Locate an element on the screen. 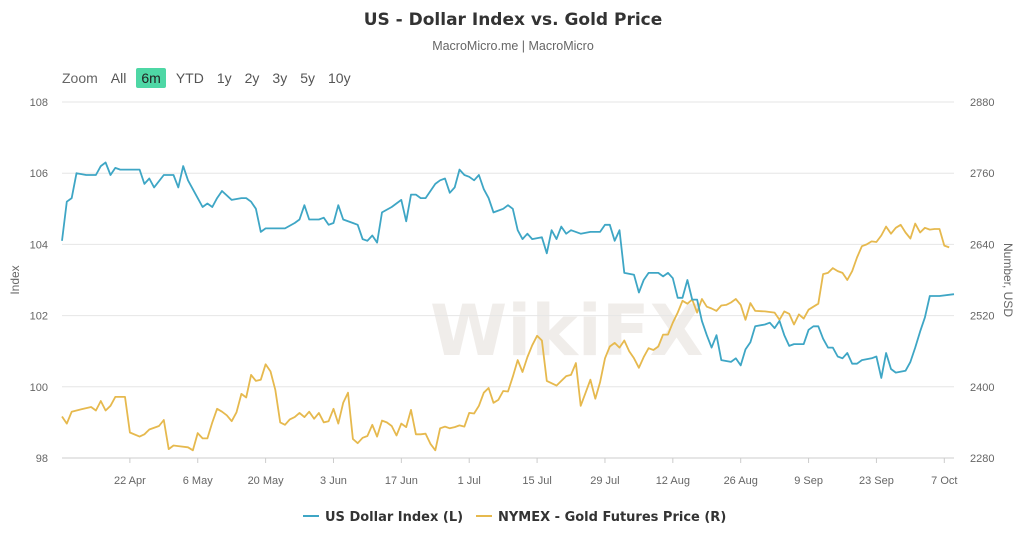 This screenshot has height=546, width=1026. zoom-button-1y: 1y is located at coordinates (224, 78).